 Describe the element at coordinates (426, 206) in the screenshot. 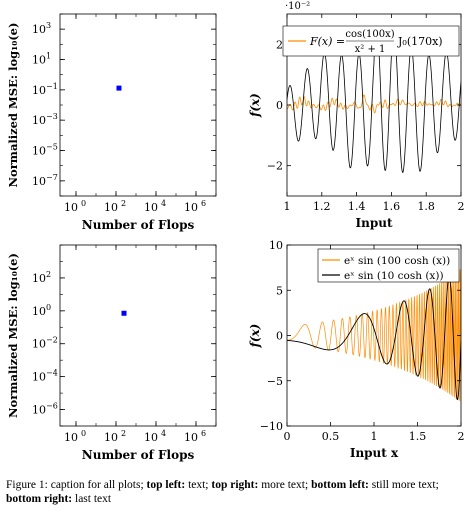

I see `x-tick-label: 1.8` at that location.